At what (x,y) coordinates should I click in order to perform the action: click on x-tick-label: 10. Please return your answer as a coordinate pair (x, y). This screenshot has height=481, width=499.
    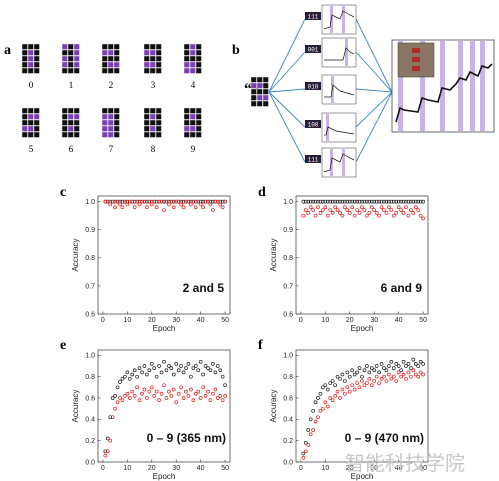
    Looking at the image, I should click on (127, 320).